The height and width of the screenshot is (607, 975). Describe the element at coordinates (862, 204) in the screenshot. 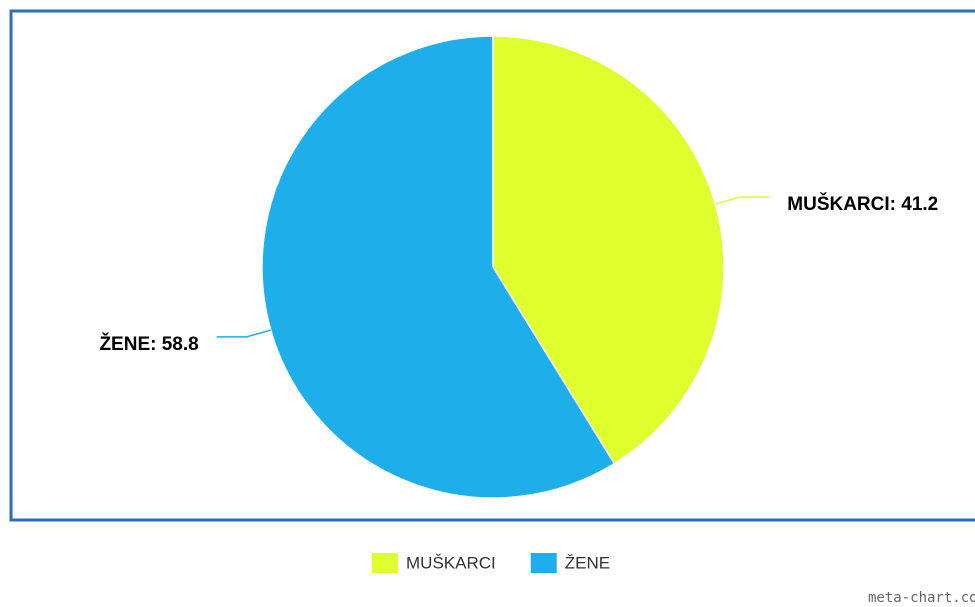

I see `data-label: MUŠKARCI: 41.2` at that location.